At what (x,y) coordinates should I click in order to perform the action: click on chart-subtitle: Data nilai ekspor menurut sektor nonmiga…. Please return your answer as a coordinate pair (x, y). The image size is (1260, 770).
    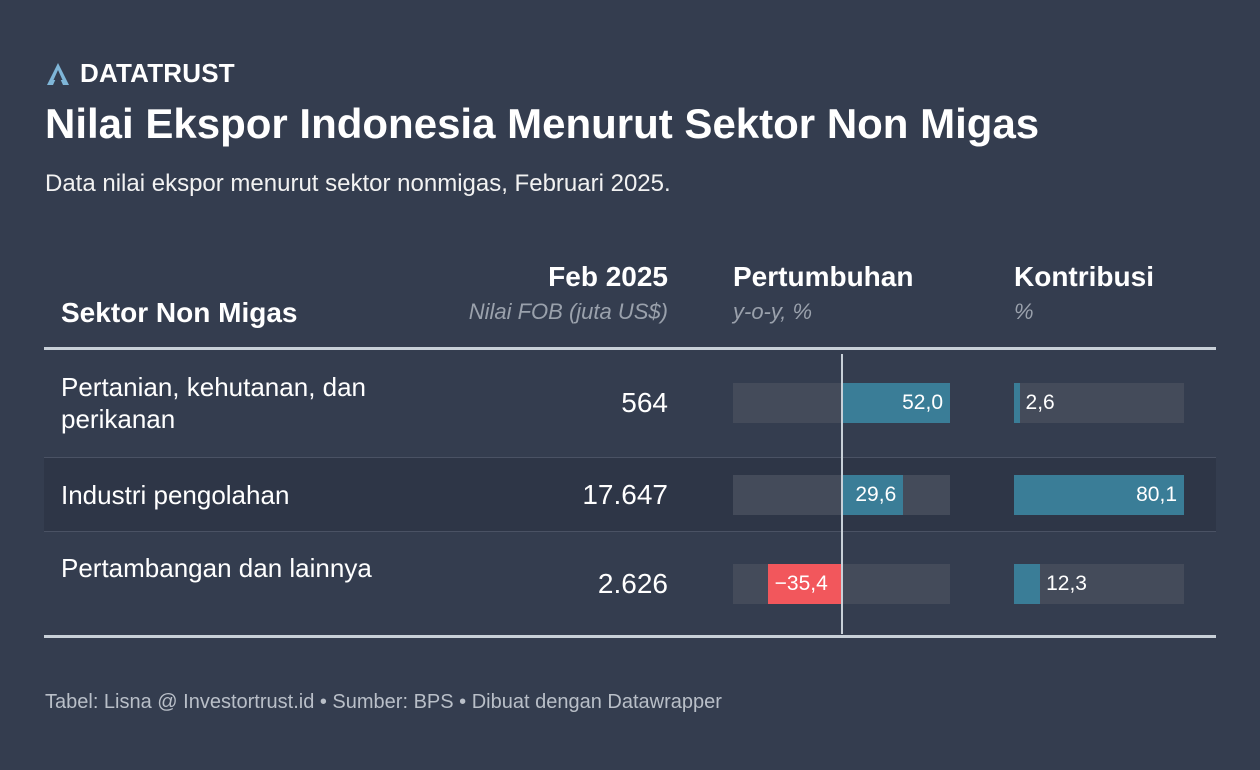
    Looking at the image, I should click on (358, 183).